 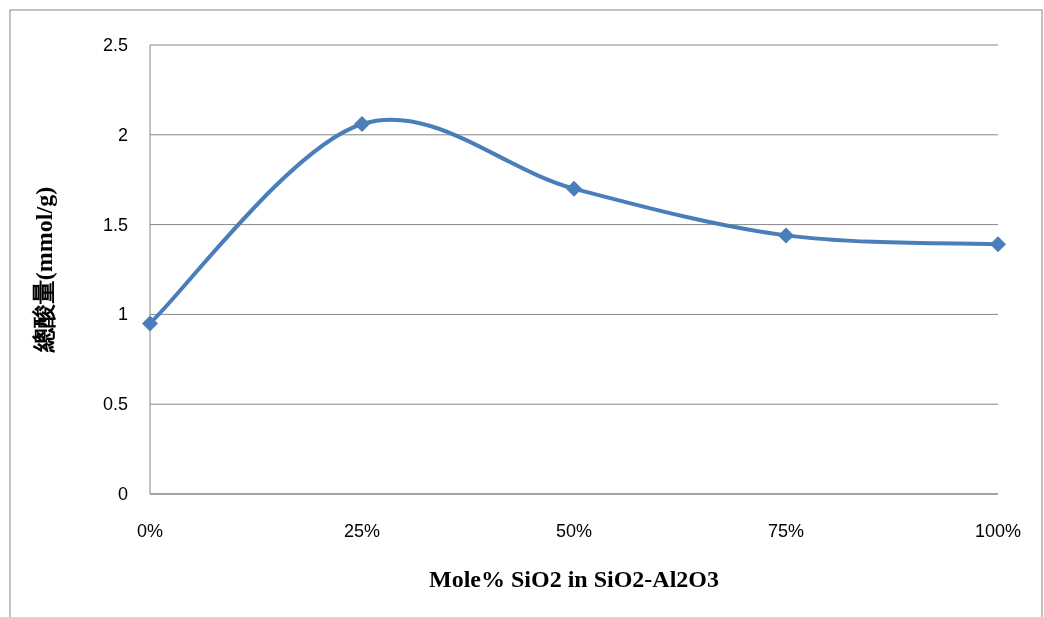 What do you see at coordinates (362, 531) in the screenshot?
I see `x-tick-label: 25%` at bounding box center [362, 531].